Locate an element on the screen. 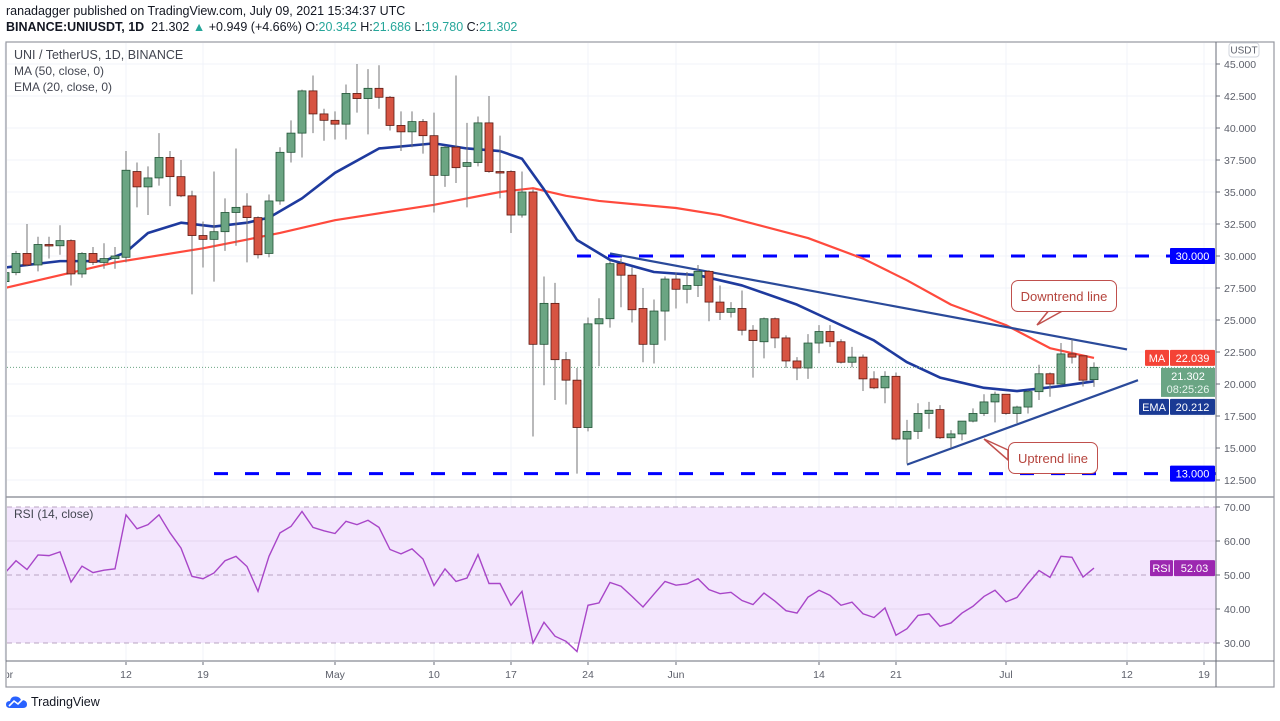 The image size is (1280, 721). time-tick-label: 14 is located at coordinates (819, 675).